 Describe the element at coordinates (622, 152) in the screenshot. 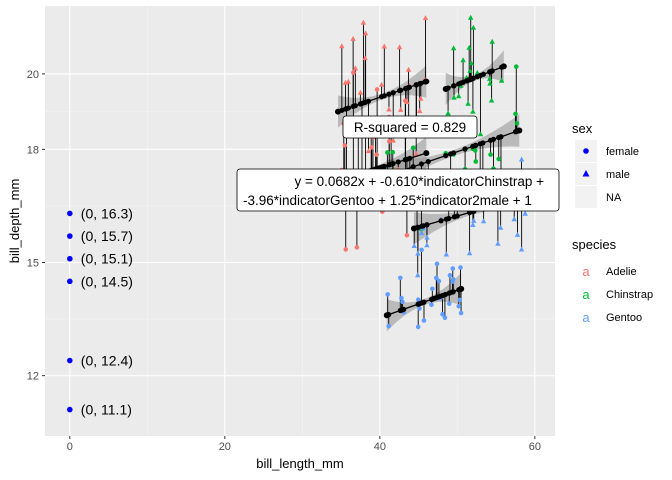

I see `legend-sex-female-label: female` at that location.